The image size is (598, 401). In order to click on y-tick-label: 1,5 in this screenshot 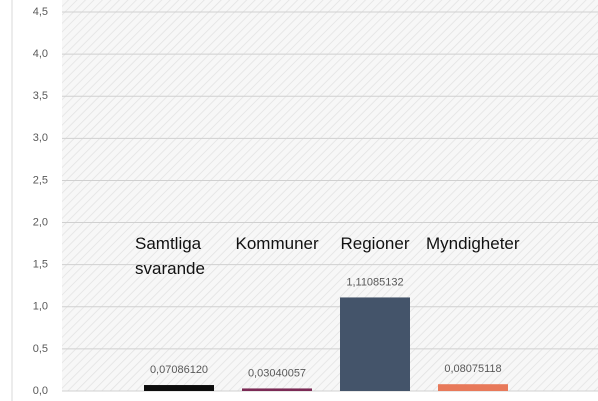, I will do `click(40, 265)`.